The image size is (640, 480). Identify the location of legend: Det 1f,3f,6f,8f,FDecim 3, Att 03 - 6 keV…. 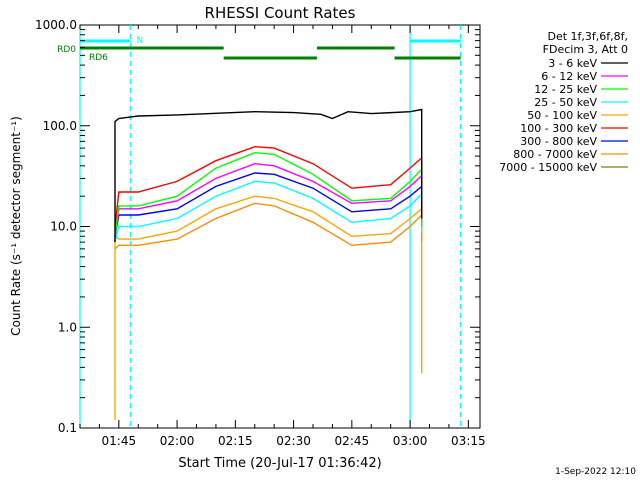
(563, 102).